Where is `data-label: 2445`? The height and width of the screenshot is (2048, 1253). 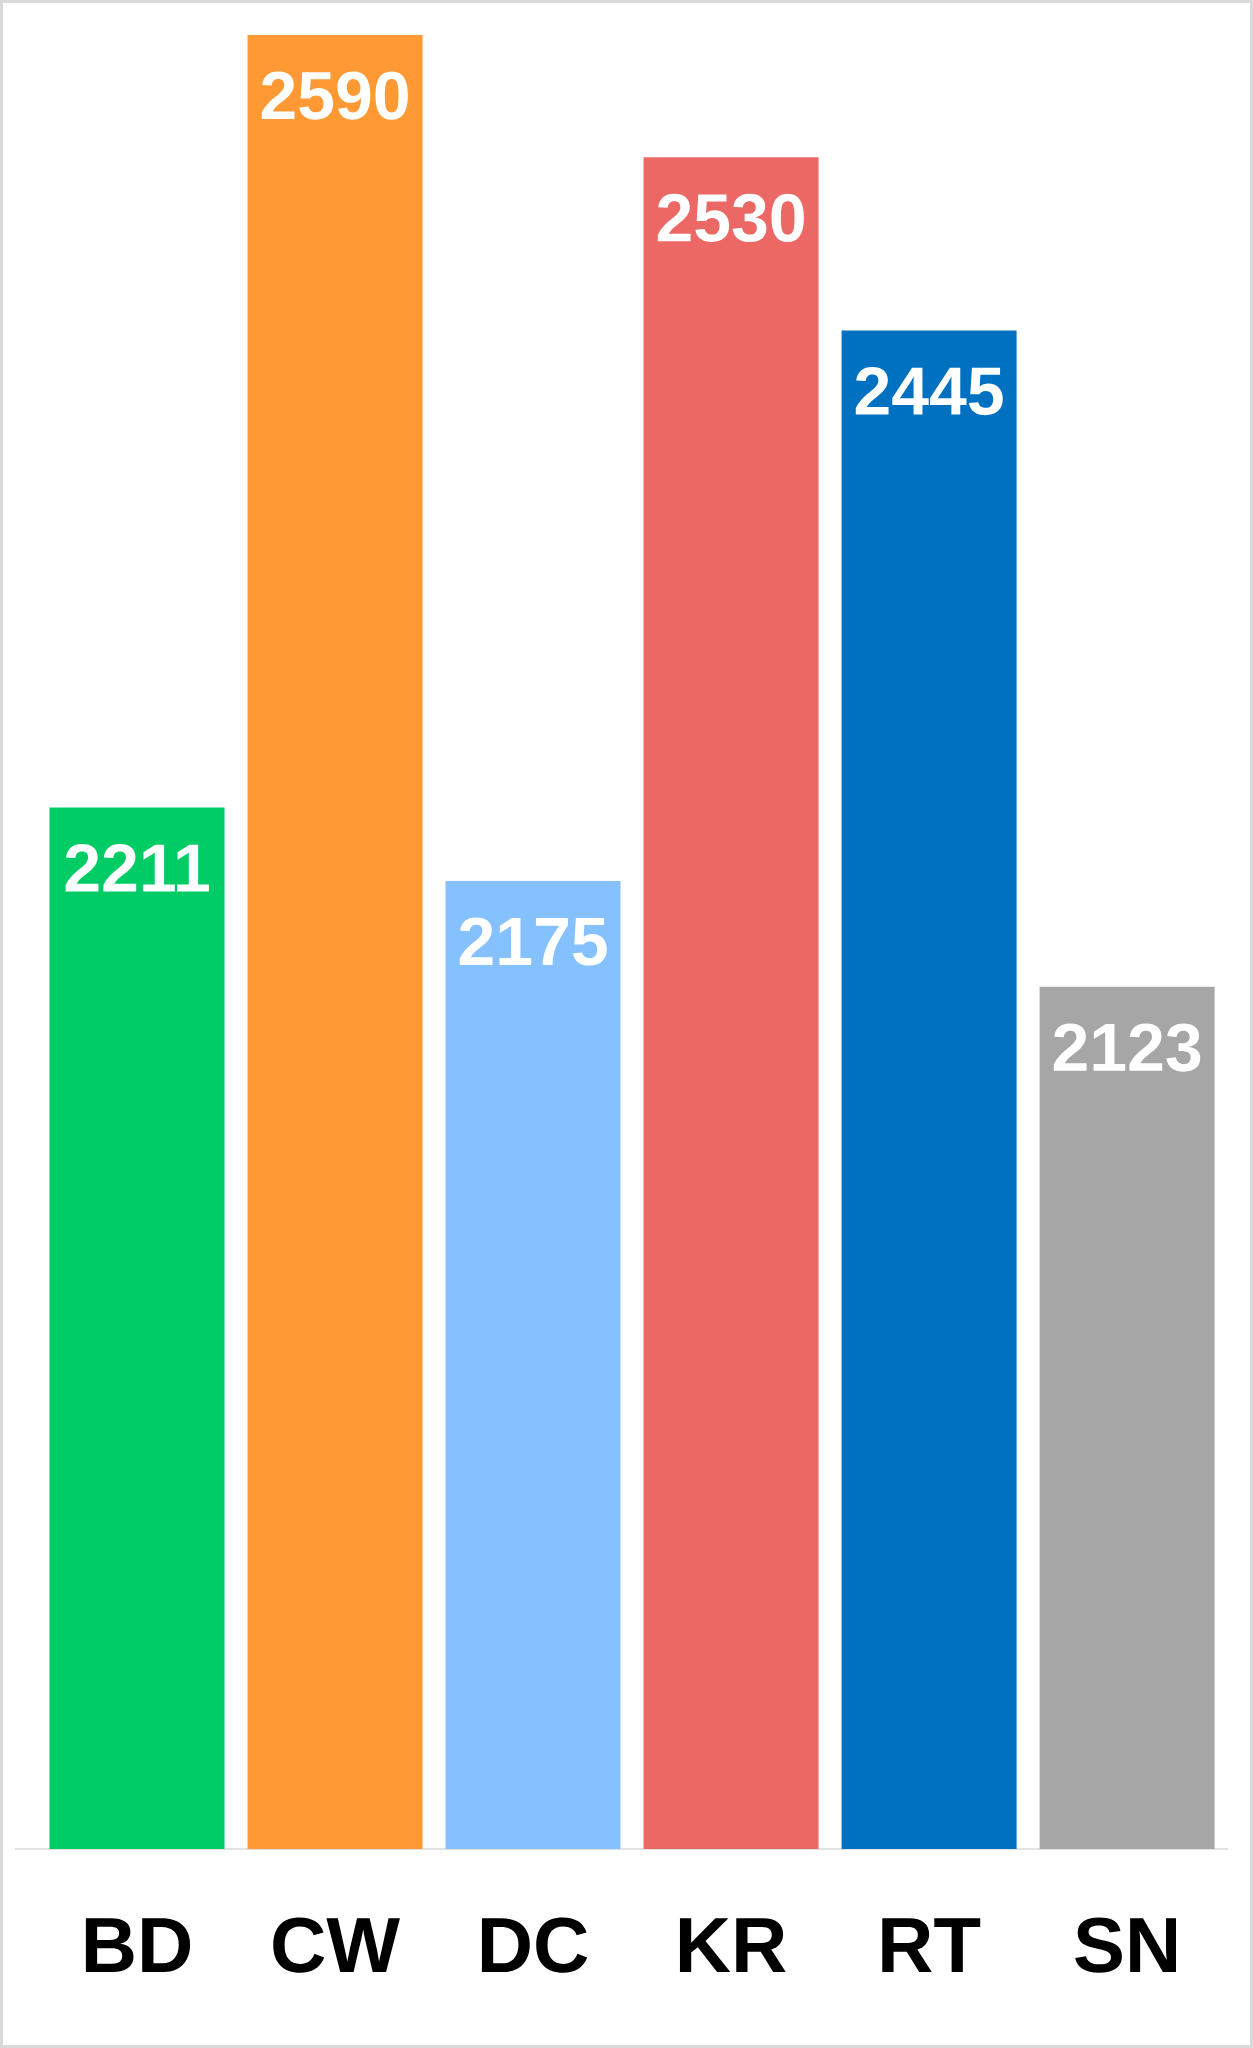 data-label: 2445 is located at coordinates (929, 391).